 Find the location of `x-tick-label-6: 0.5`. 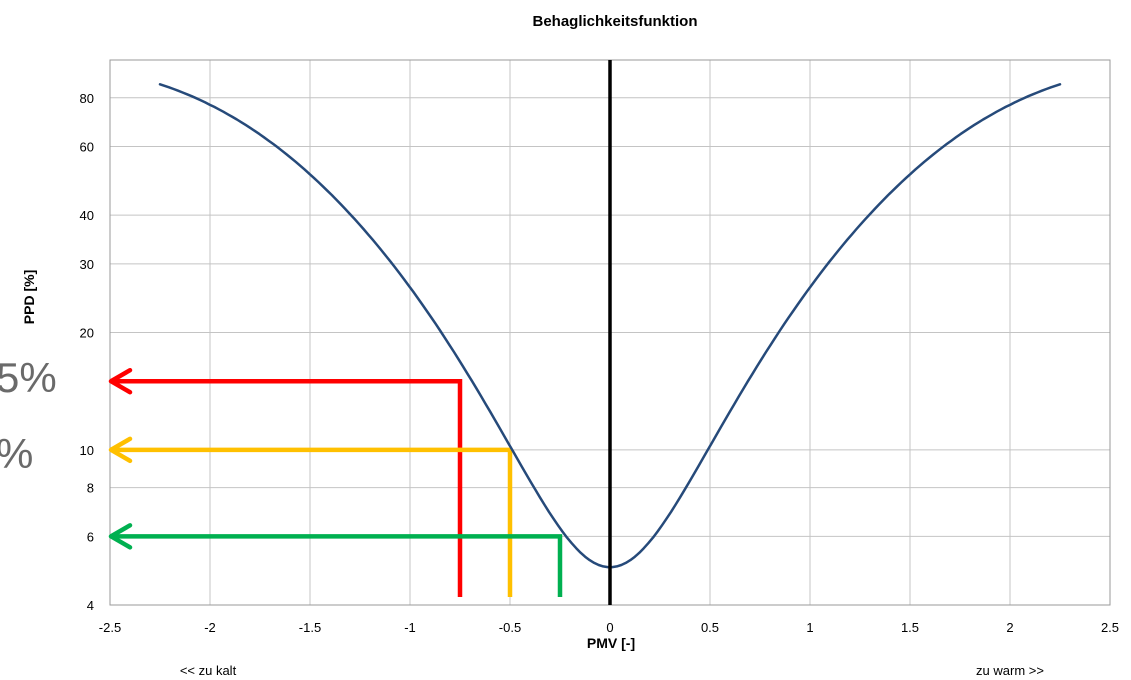

x-tick-label-6: 0.5 is located at coordinates (710, 627).